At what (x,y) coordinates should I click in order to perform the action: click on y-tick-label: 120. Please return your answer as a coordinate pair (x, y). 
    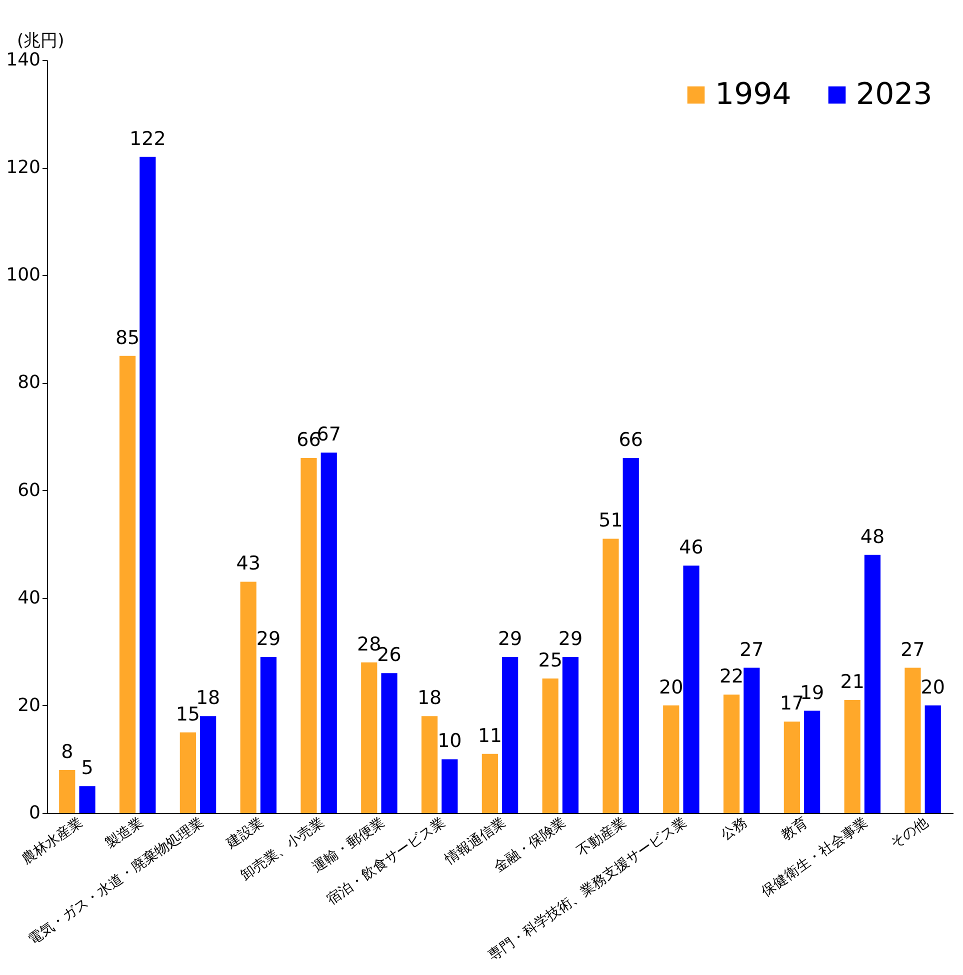
    Looking at the image, I should click on (23, 167).